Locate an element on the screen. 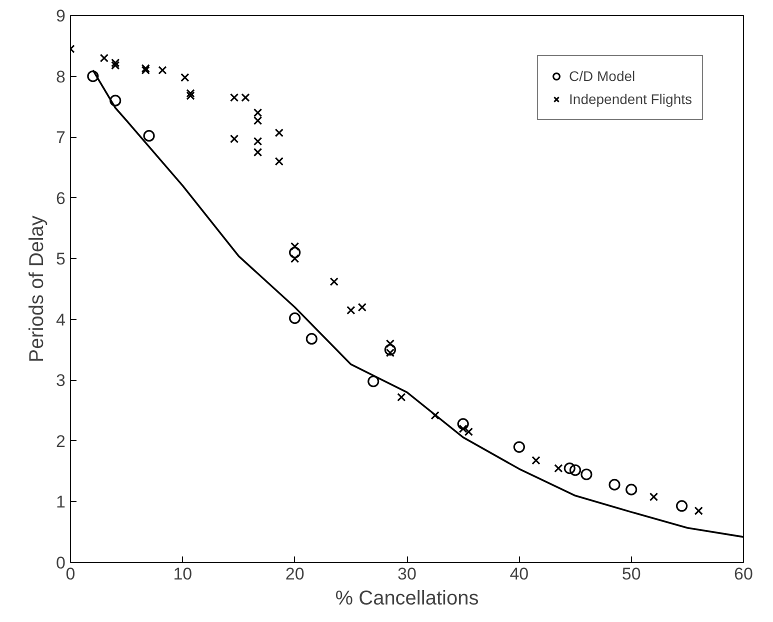 This screenshot has width=773, height=622. x-tick-label: 50 is located at coordinates (631, 574).